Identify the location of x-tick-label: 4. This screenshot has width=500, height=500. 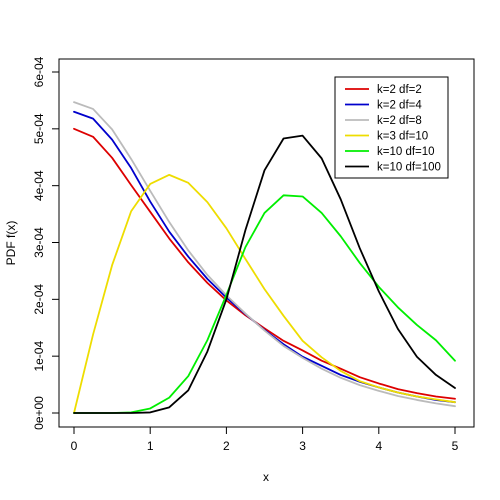
(378, 446).